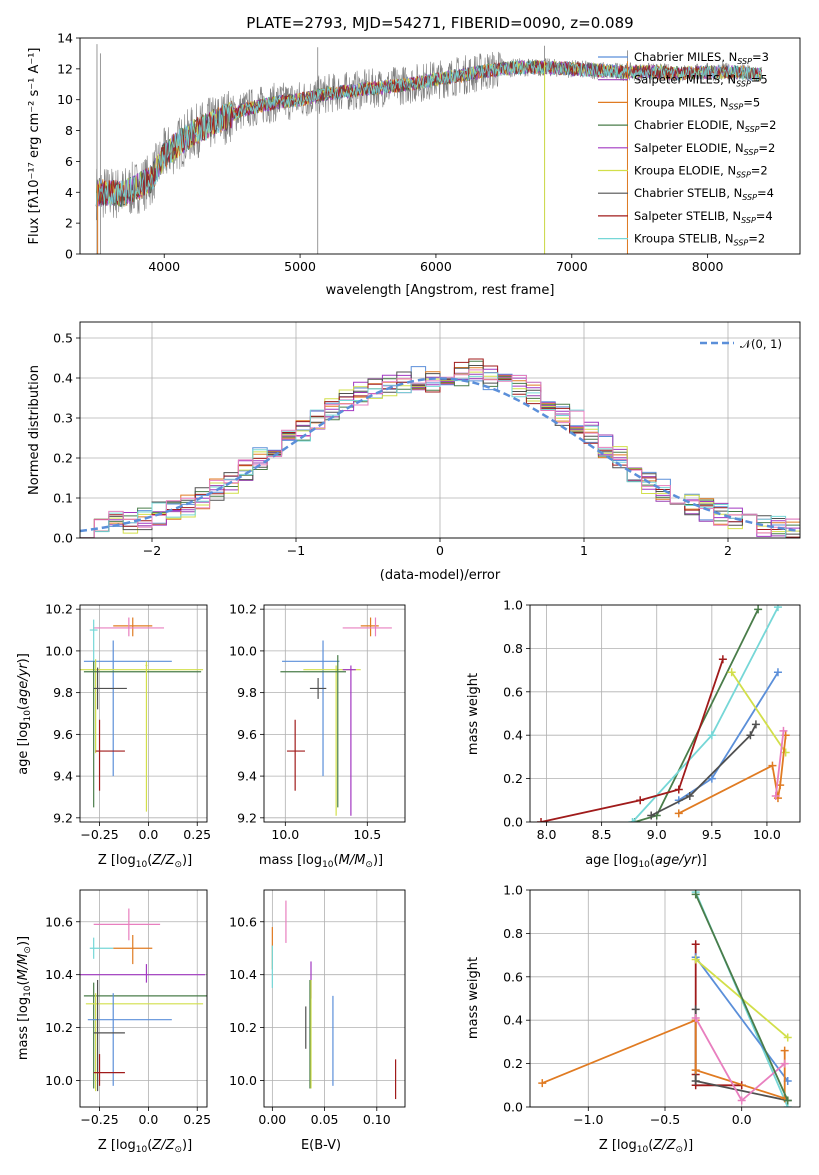 The width and height of the screenshot is (819, 1175). Describe the element at coordinates (440, 455) in the screenshot. I see `gaussian-curve` at that location.